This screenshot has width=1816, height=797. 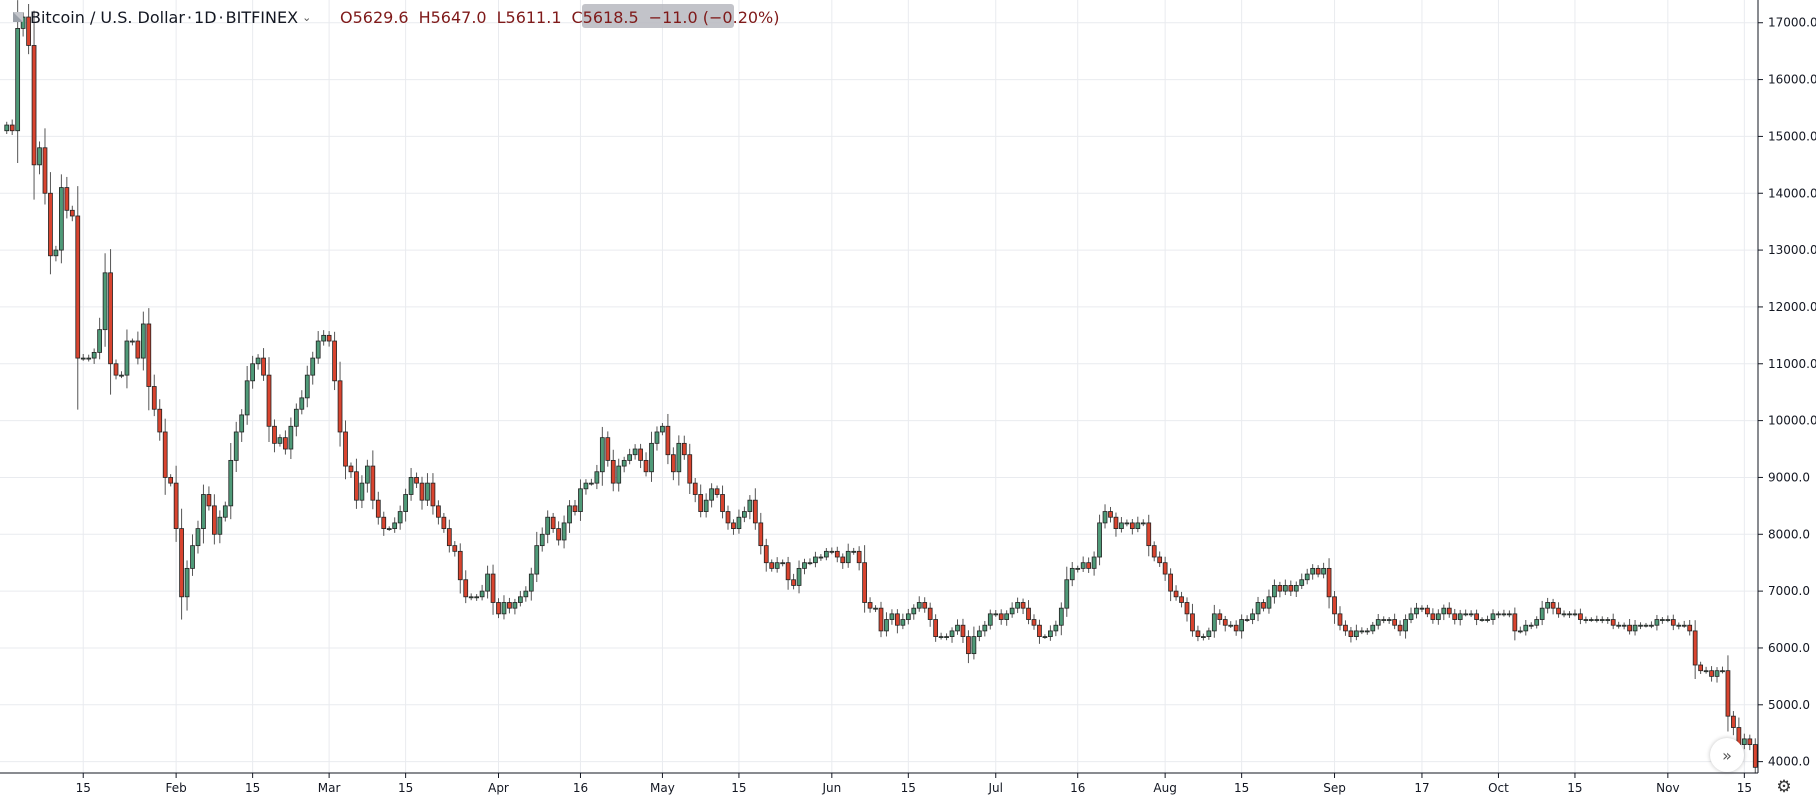 What do you see at coordinates (307, 17) in the screenshot?
I see `chevron-down-icon: ⌄` at bounding box center [307, 17].